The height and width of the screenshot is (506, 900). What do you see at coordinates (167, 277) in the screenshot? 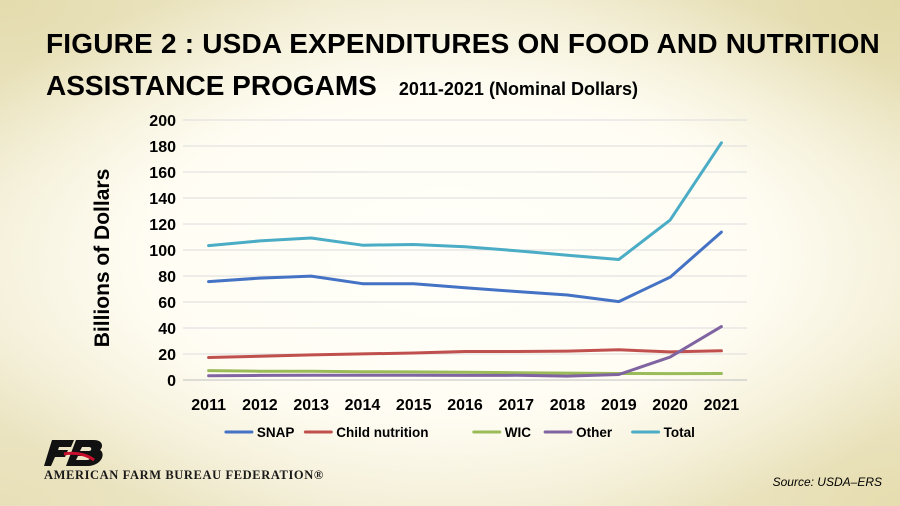
I see `y-tick-label: 80` at bounding box center [167, 277].